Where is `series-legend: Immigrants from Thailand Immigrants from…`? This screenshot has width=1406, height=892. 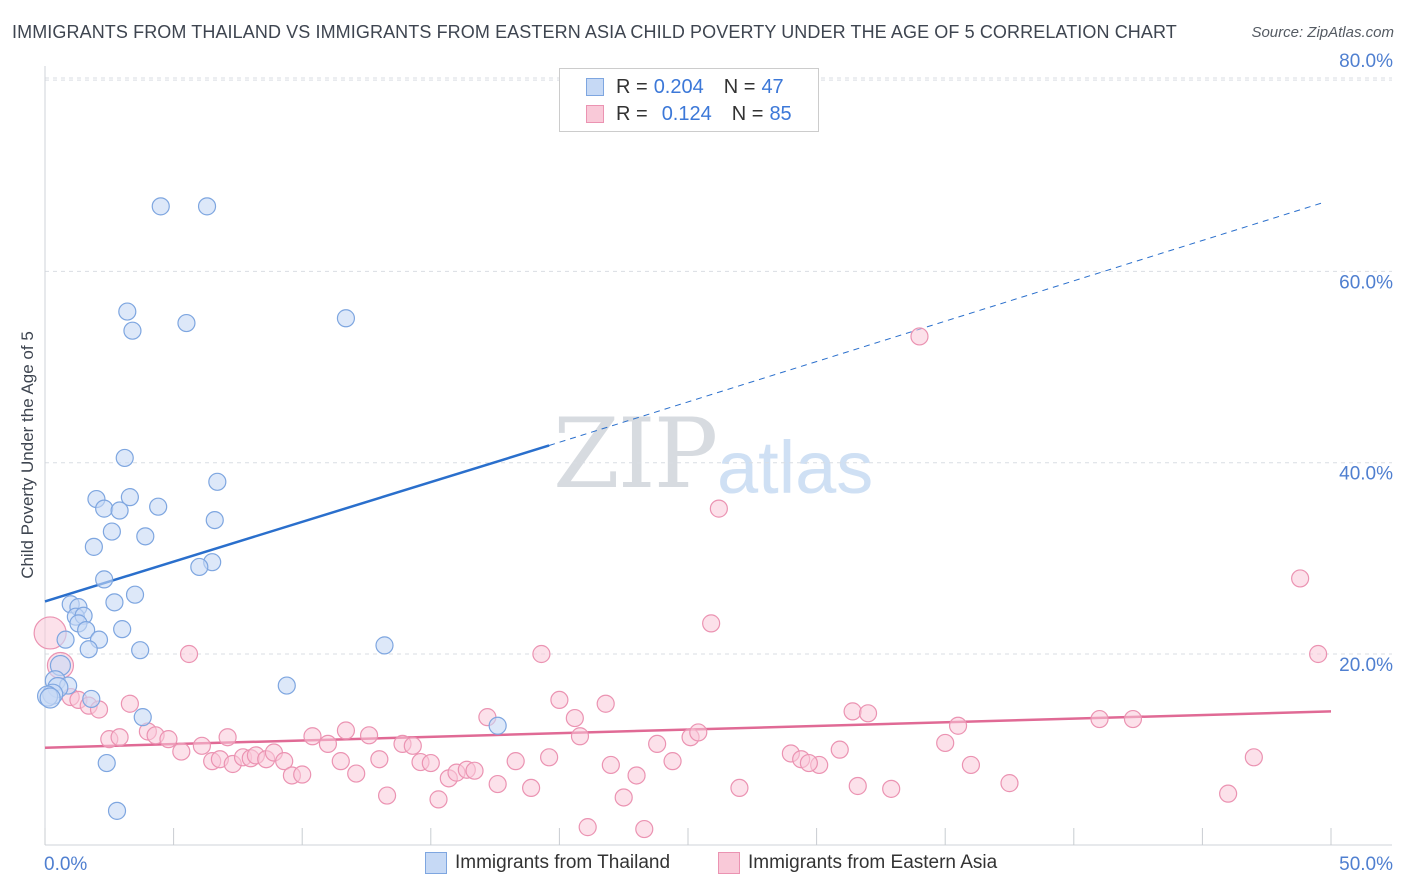
series-legend: Immigrants from Thailand Immigrants from… is located at coordinates (703, 865).